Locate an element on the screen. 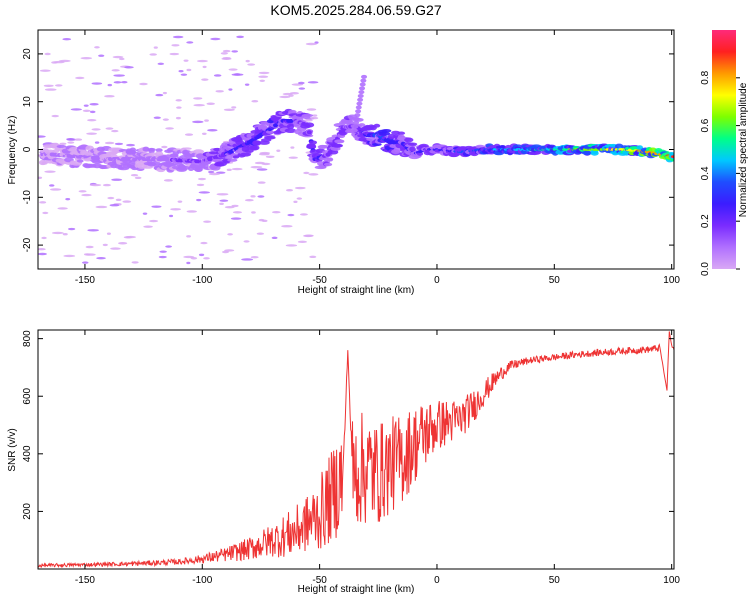  y-tick-label: 20 is located at coordinates (27, 54).